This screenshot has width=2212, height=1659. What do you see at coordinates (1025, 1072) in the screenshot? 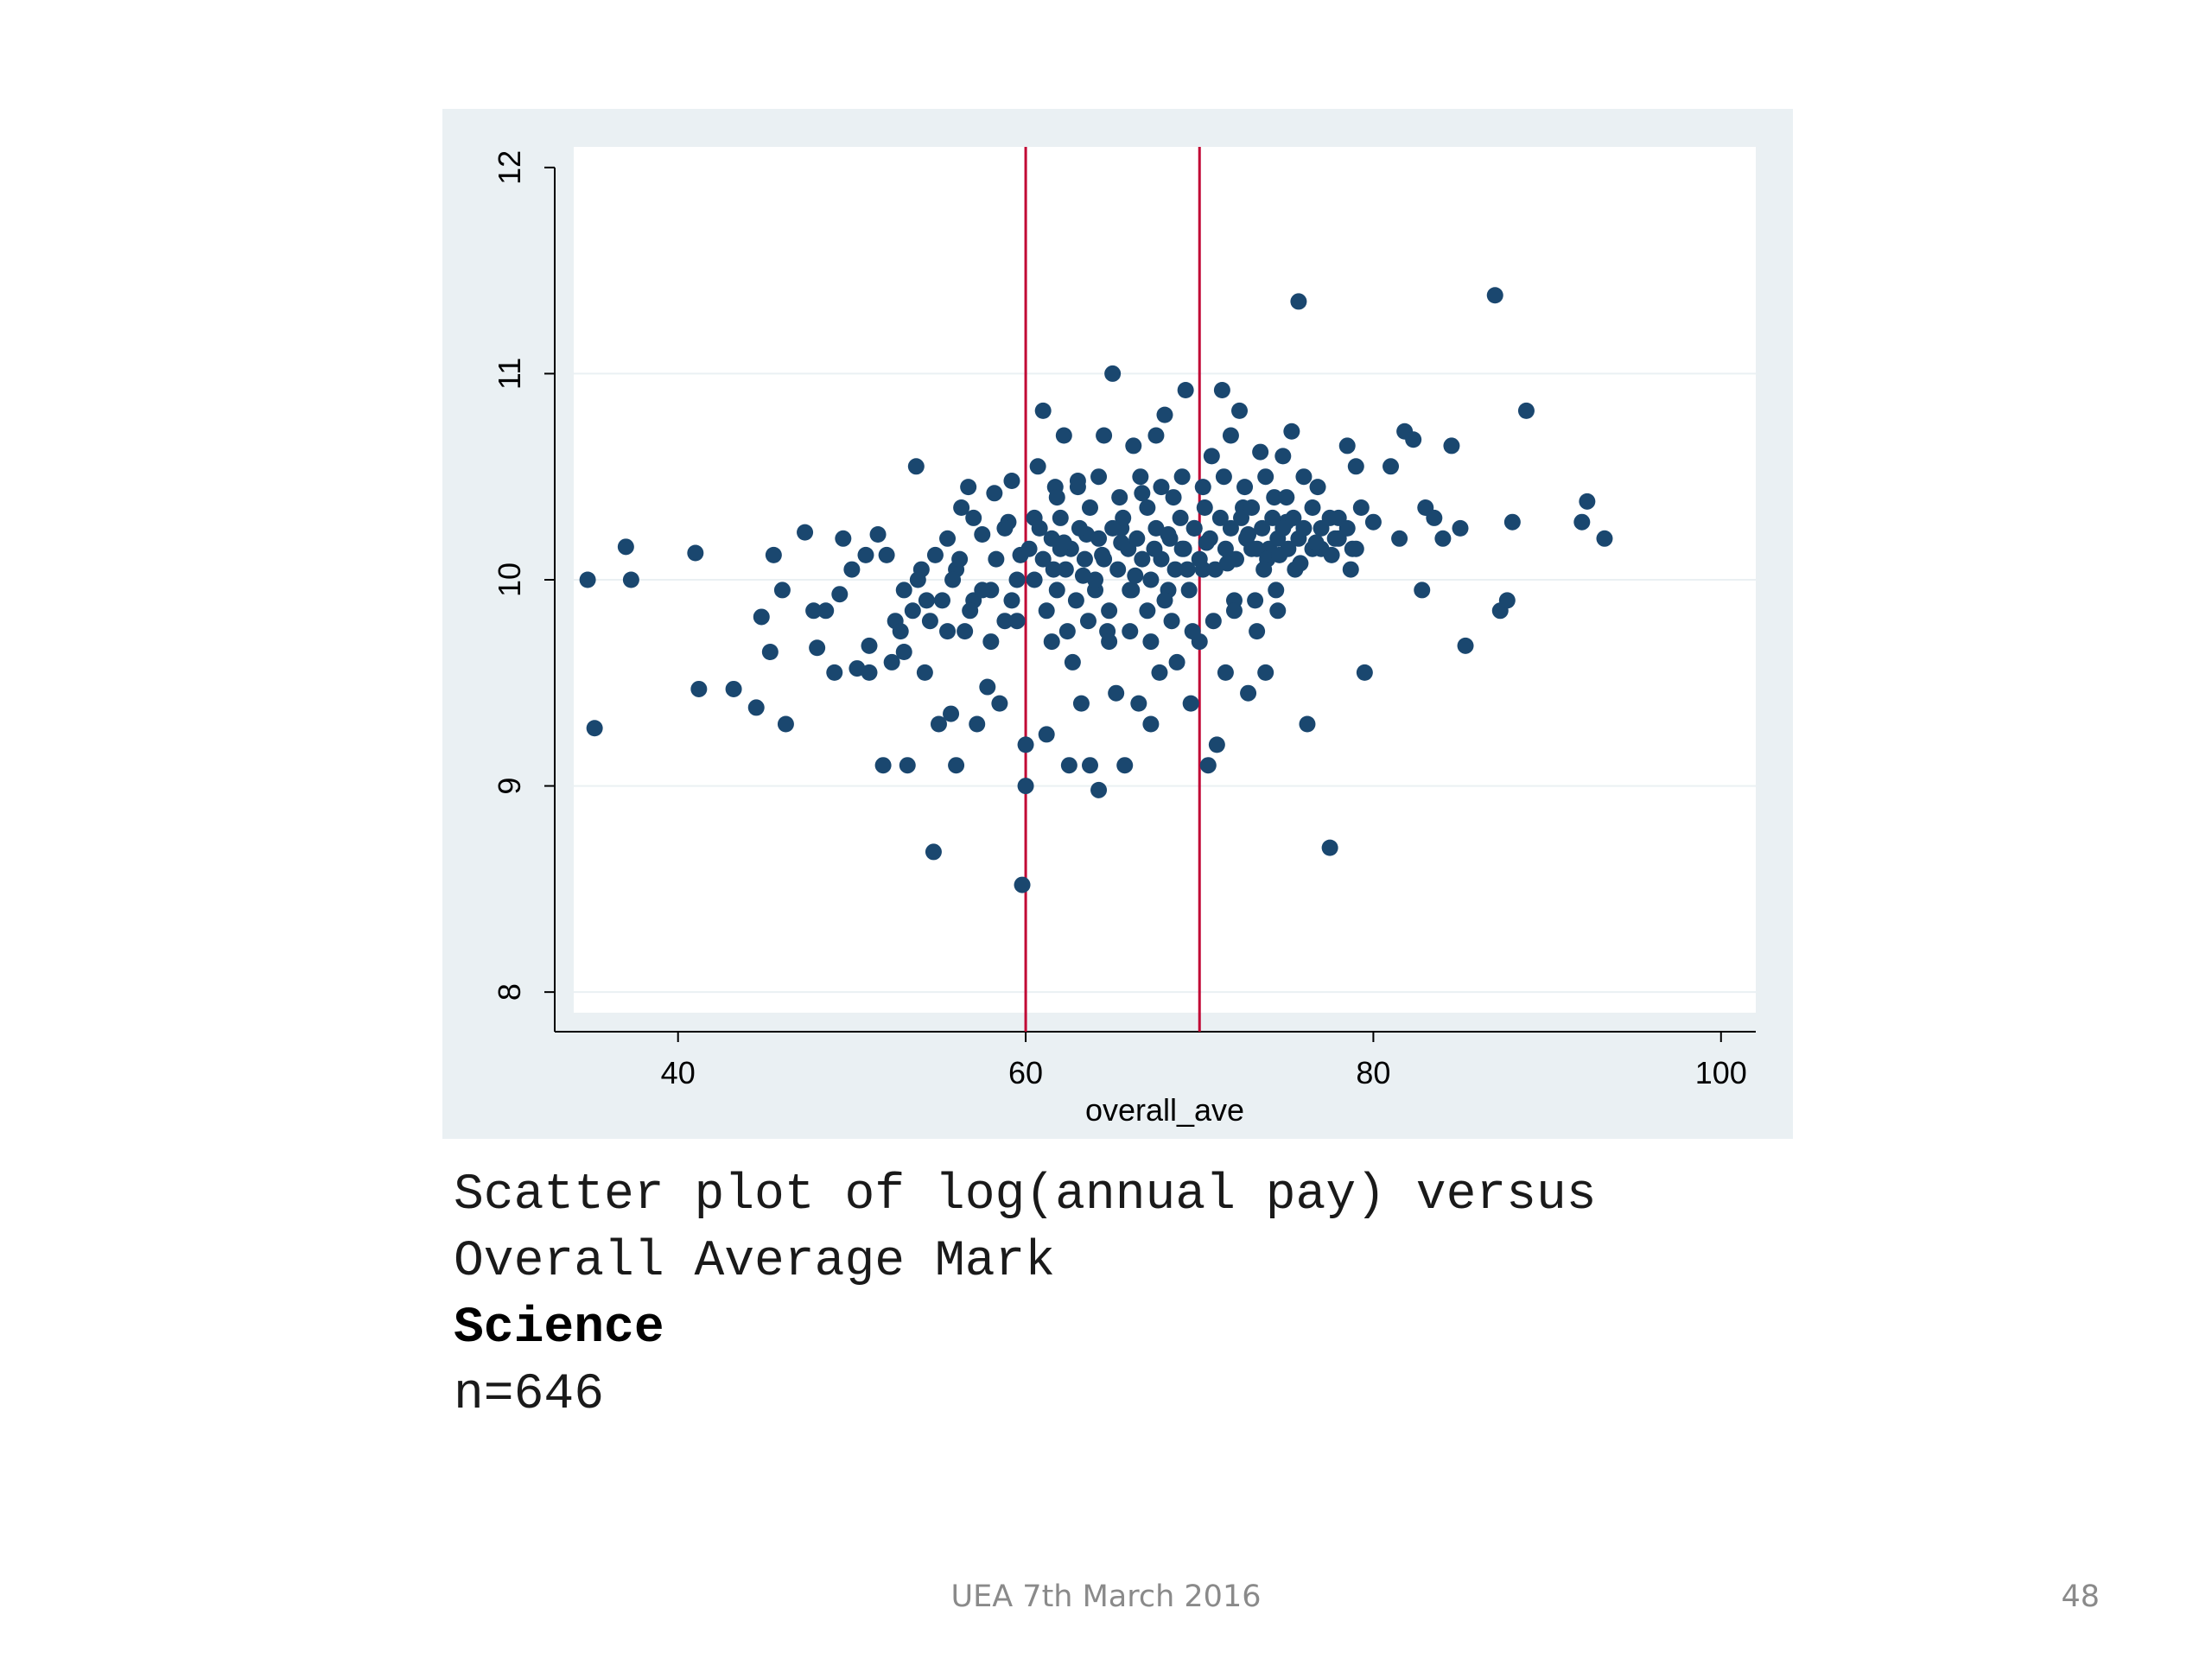
I see `x-tick-label-60: 60` at bounding box center [1025, 1072].